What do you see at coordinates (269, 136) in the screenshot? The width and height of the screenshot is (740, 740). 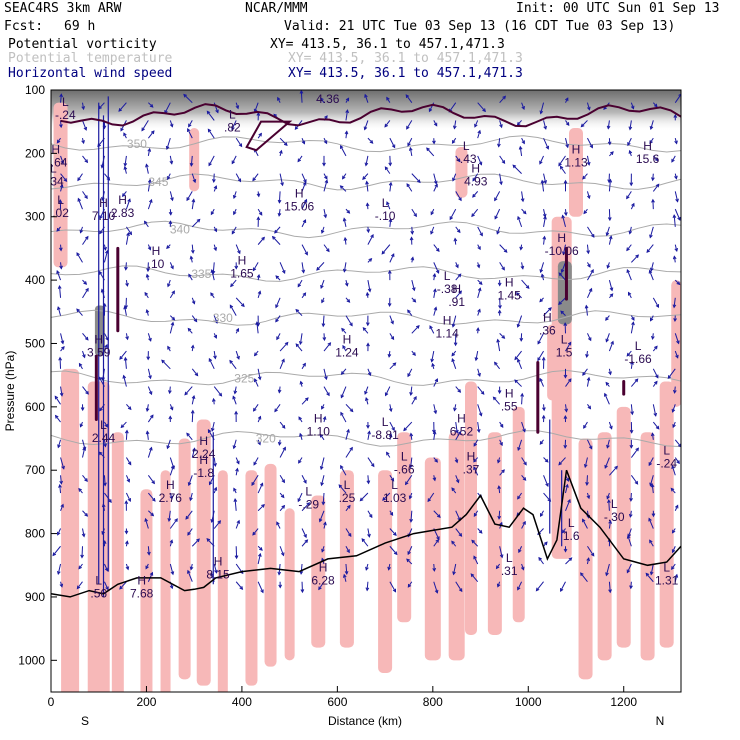 I see `pv-contour-line` at bounding box center [269, 136].